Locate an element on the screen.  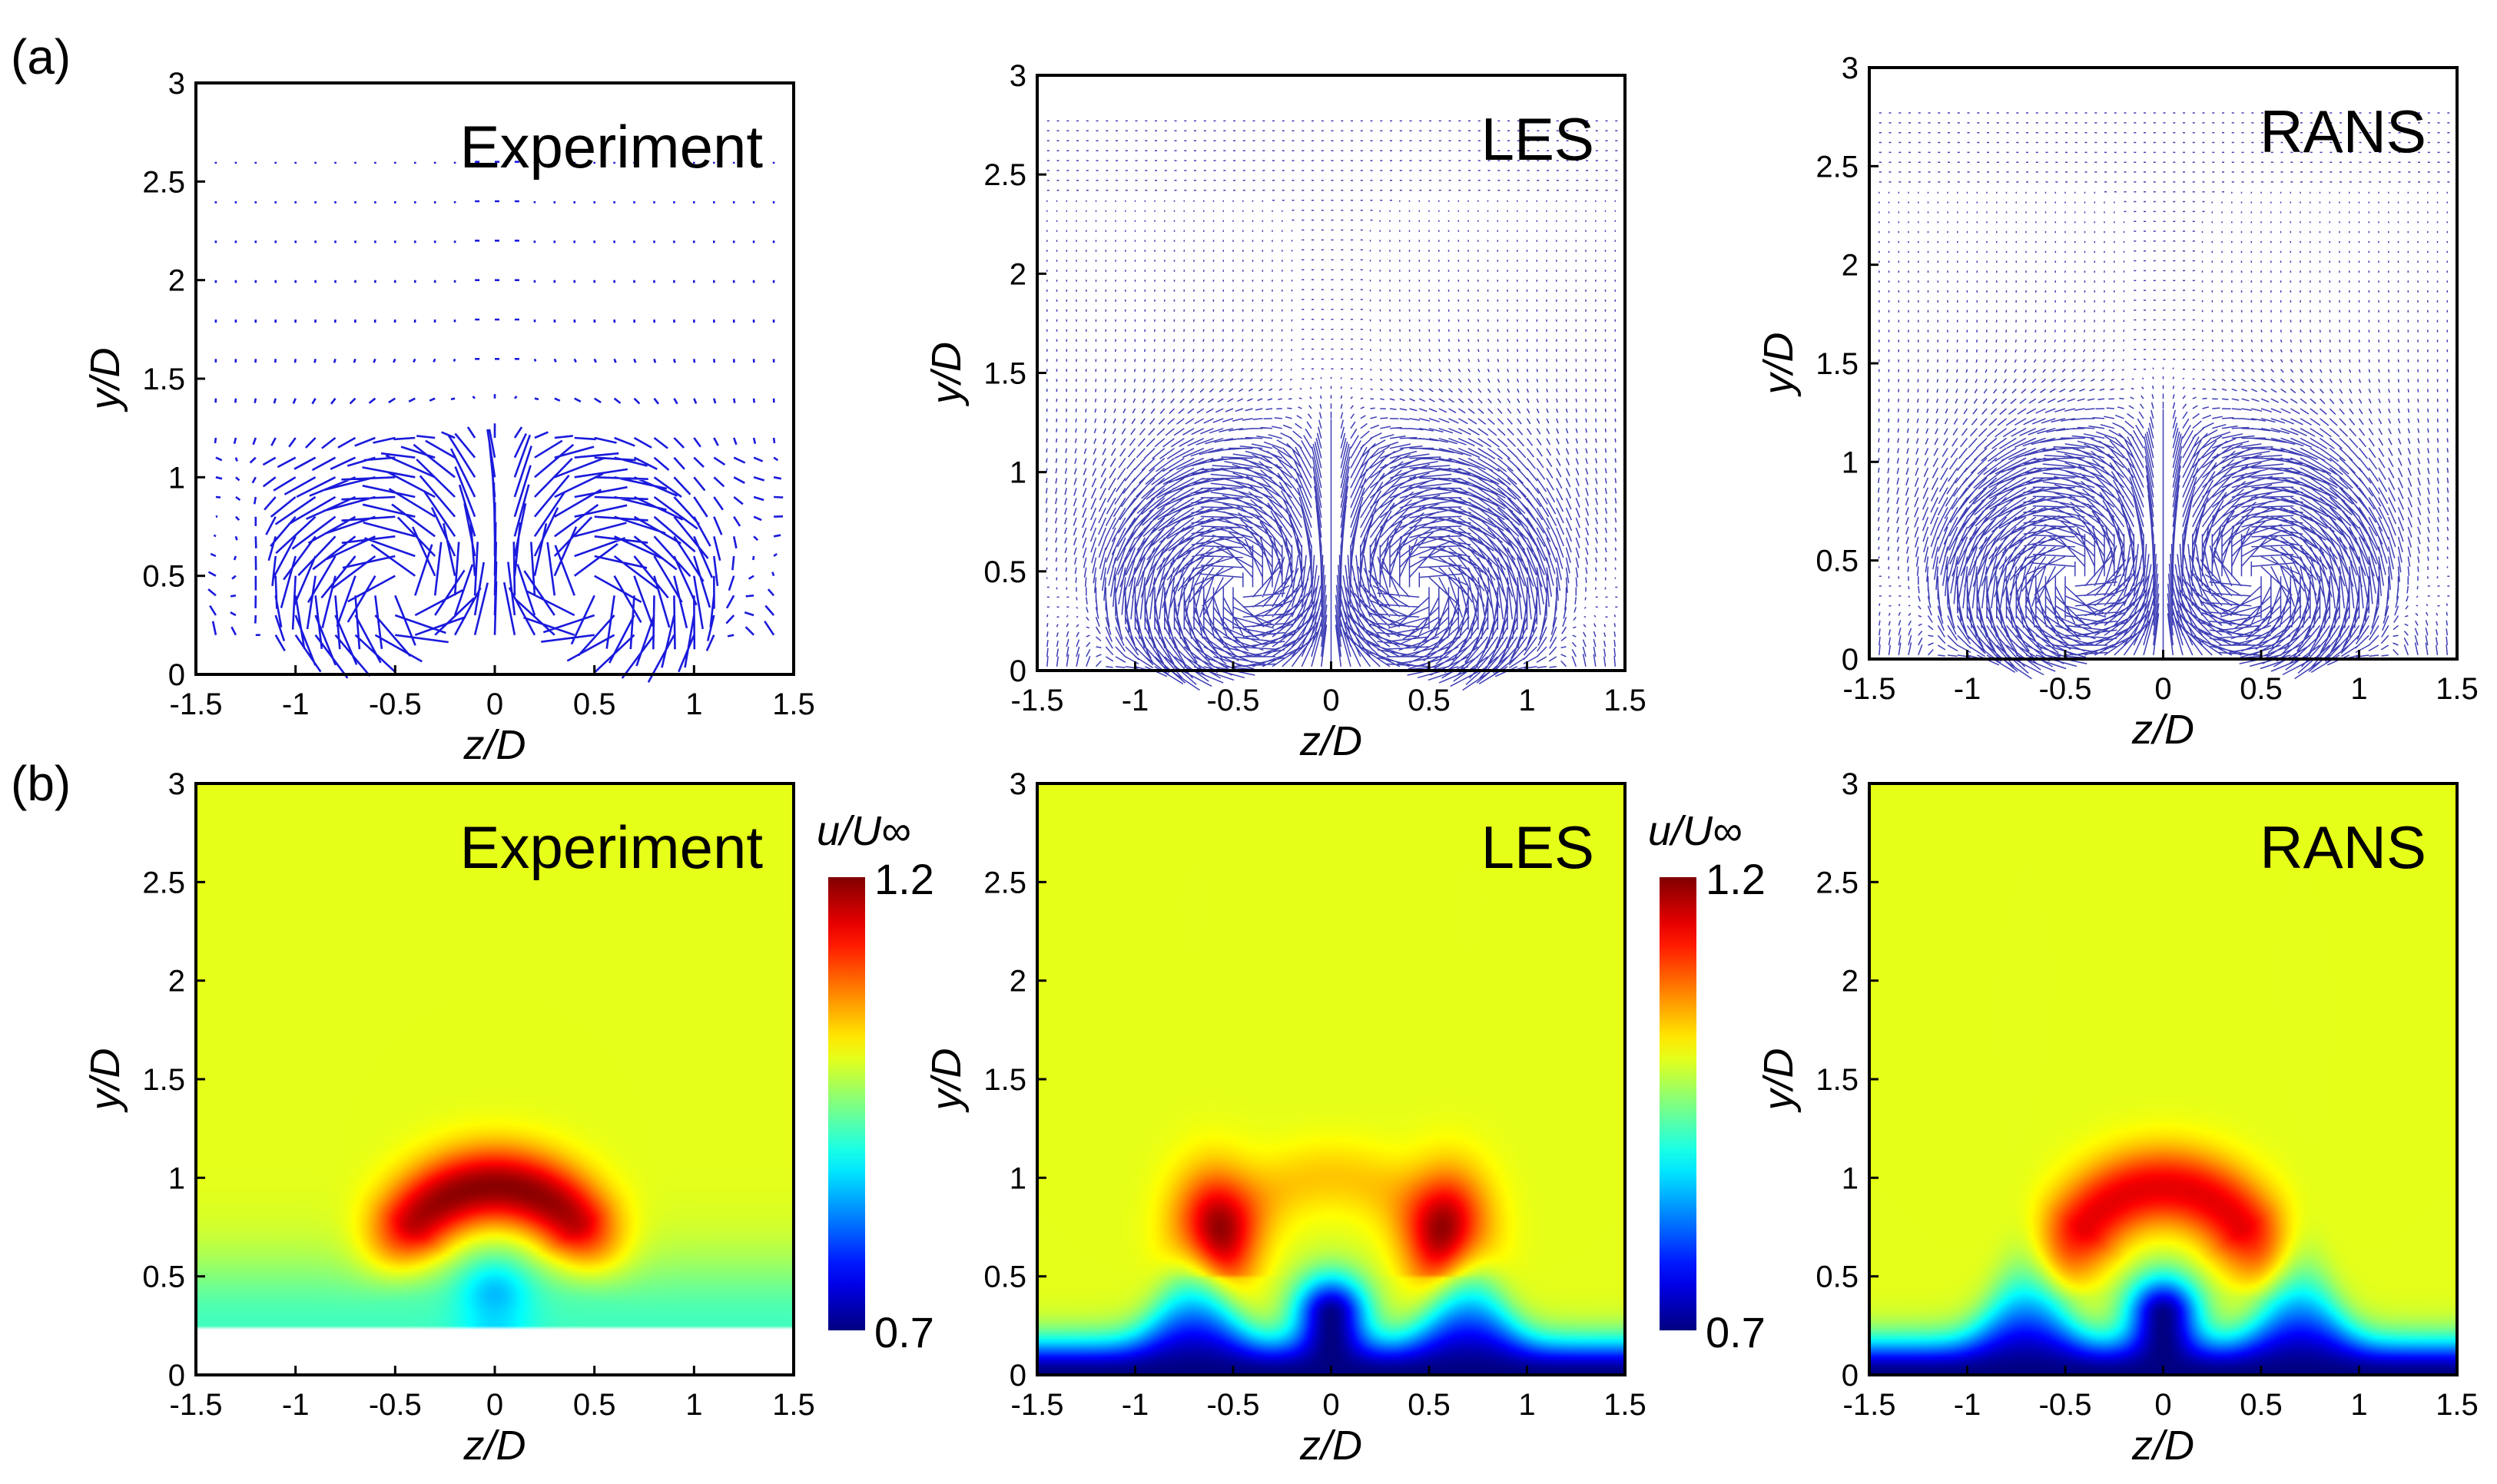
contour-plot-les: -1.5 -1 -0.5 0 0.5 1 1.5 0 0.5 1 1.5 2 2.5 3 z/D y/D LES is located at coordinates (1285, 1118).